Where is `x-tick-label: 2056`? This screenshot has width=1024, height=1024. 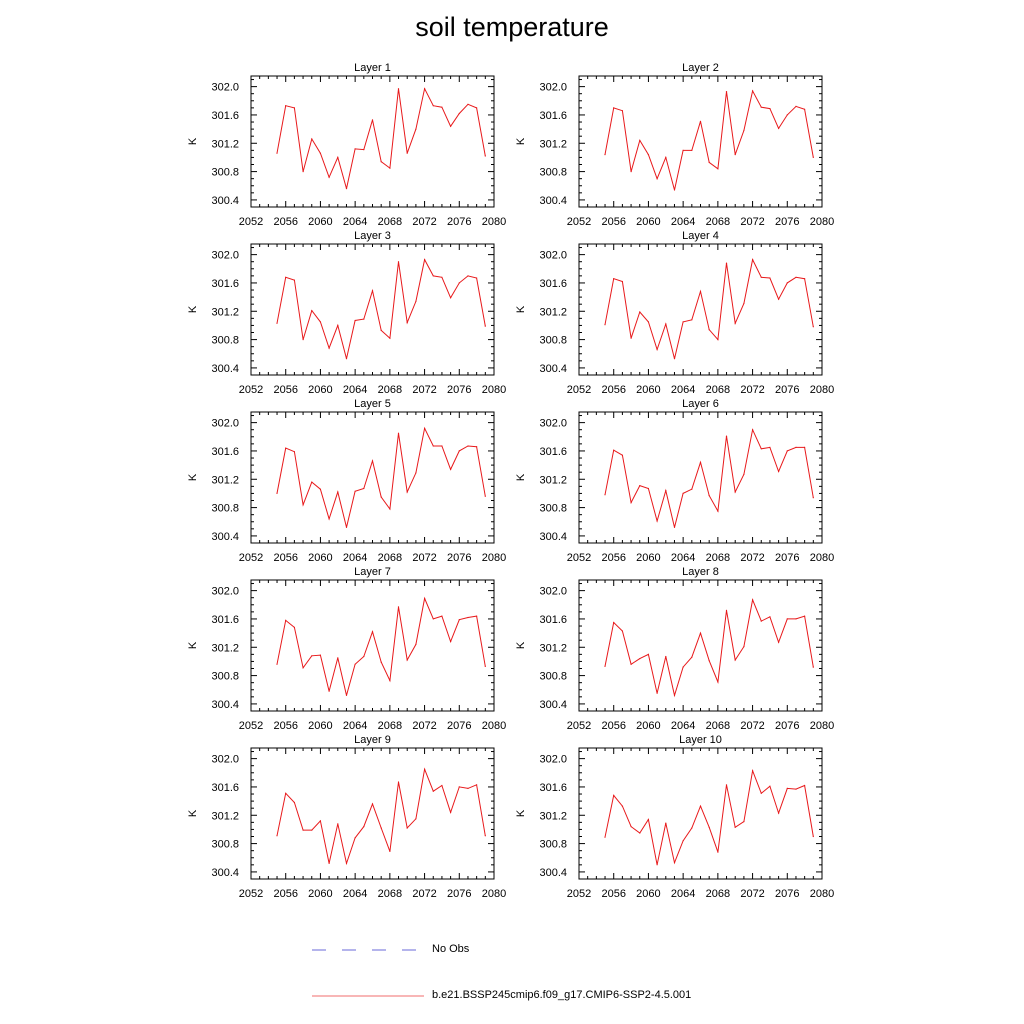
x-tick-label: 2056 is located at coordinates (285, 726).